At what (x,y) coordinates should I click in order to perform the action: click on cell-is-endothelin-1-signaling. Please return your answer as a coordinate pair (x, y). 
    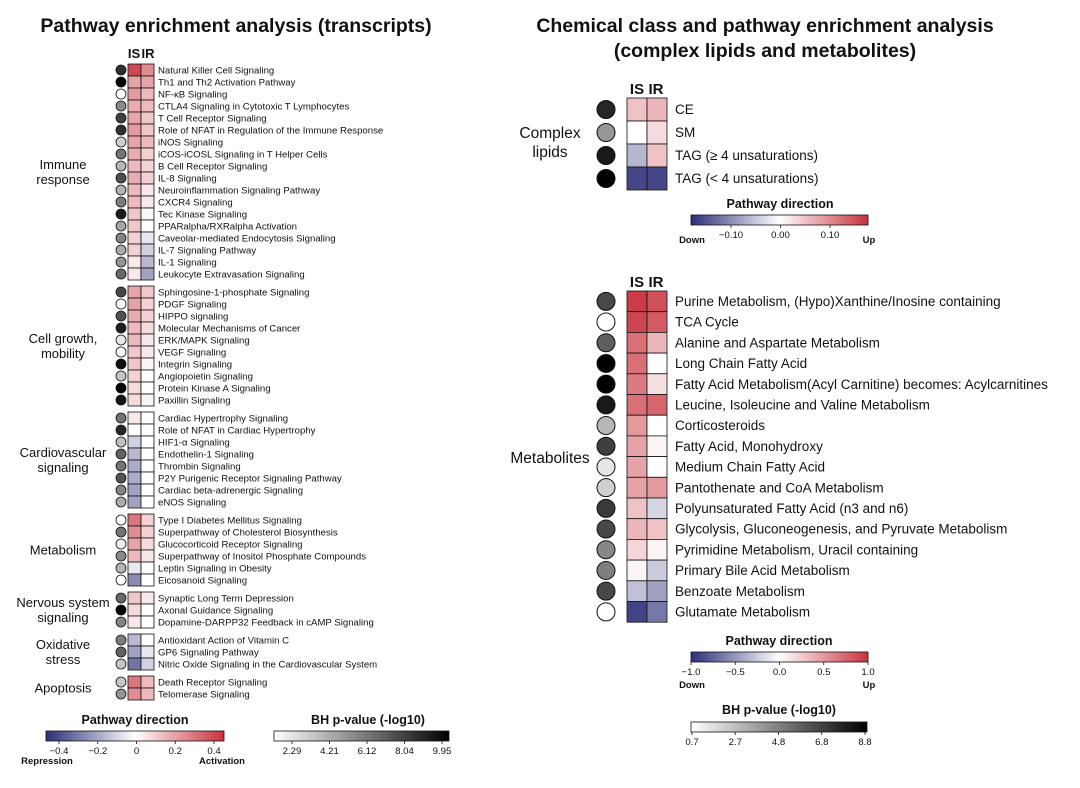
    Looking at the image, I should click on (134, 454).